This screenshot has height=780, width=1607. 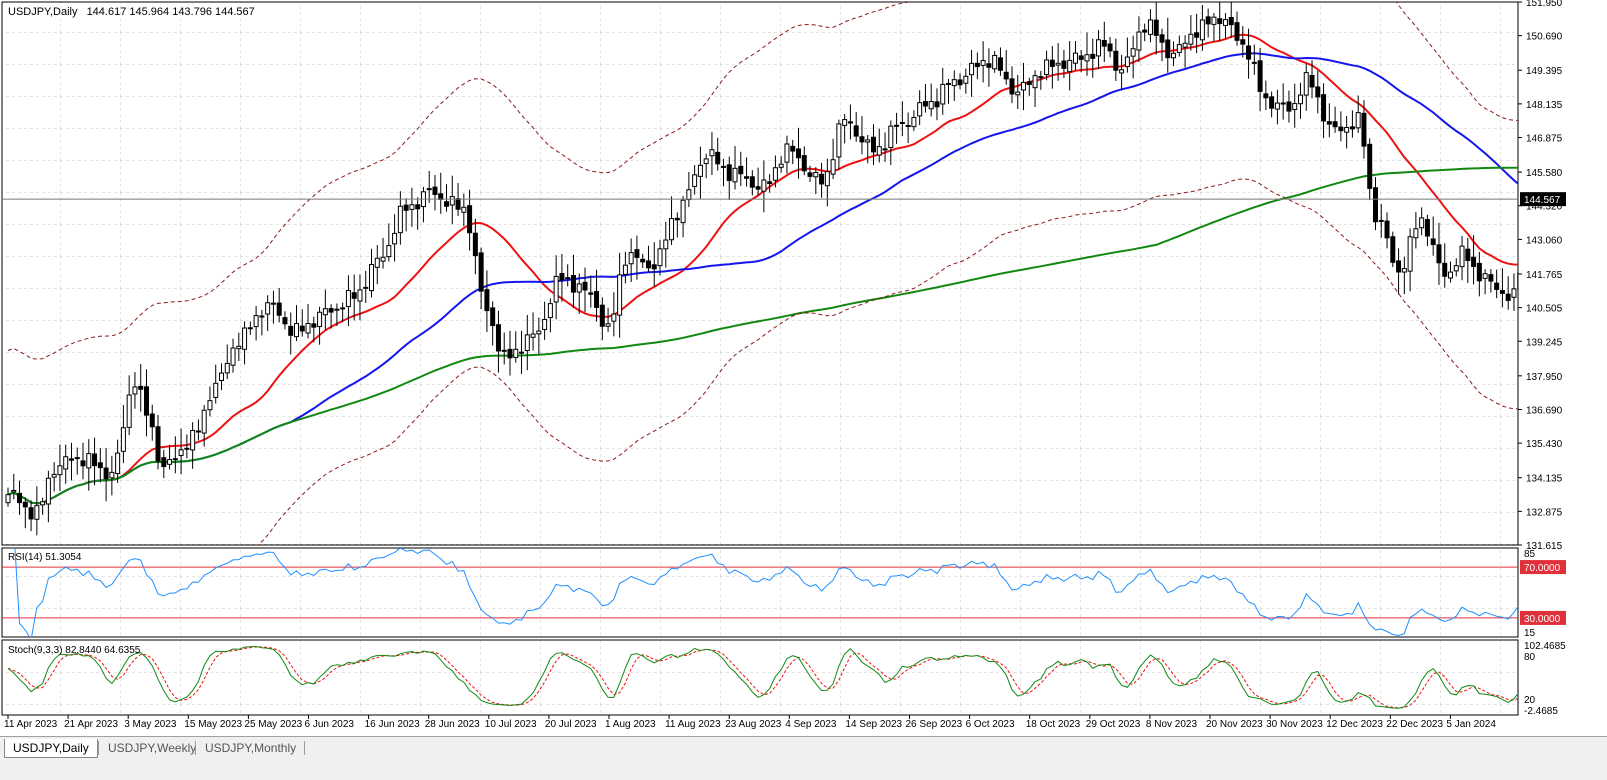 What do you see at coordinates (1471, 724) in the screenshot?
I see `date-tick-label: 5 Jan 2024` at bounding box center [1471, 724].